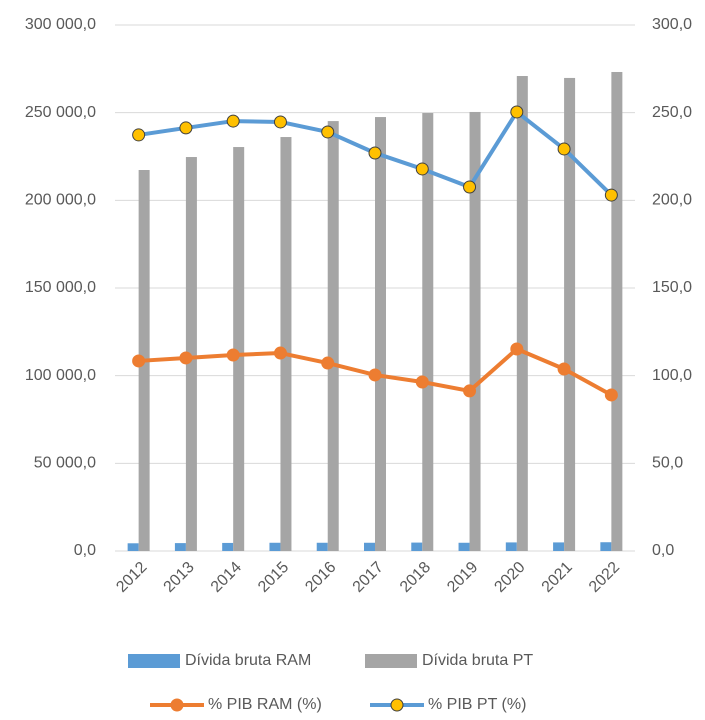 Image resolution: width=705 pixels, height=720 pixels. What do you see at coordinates (85, 550) in the screenshot?
I see `y-tick-label: 0,0` at bounding box center [85, 550].